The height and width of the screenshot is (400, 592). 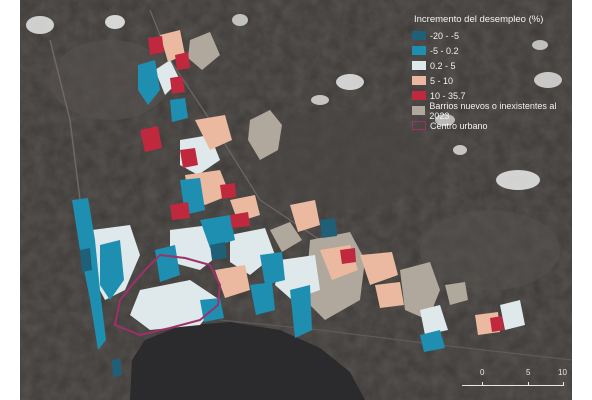 I want to click on scale-label-10: 10, so click(x=562, y=372).